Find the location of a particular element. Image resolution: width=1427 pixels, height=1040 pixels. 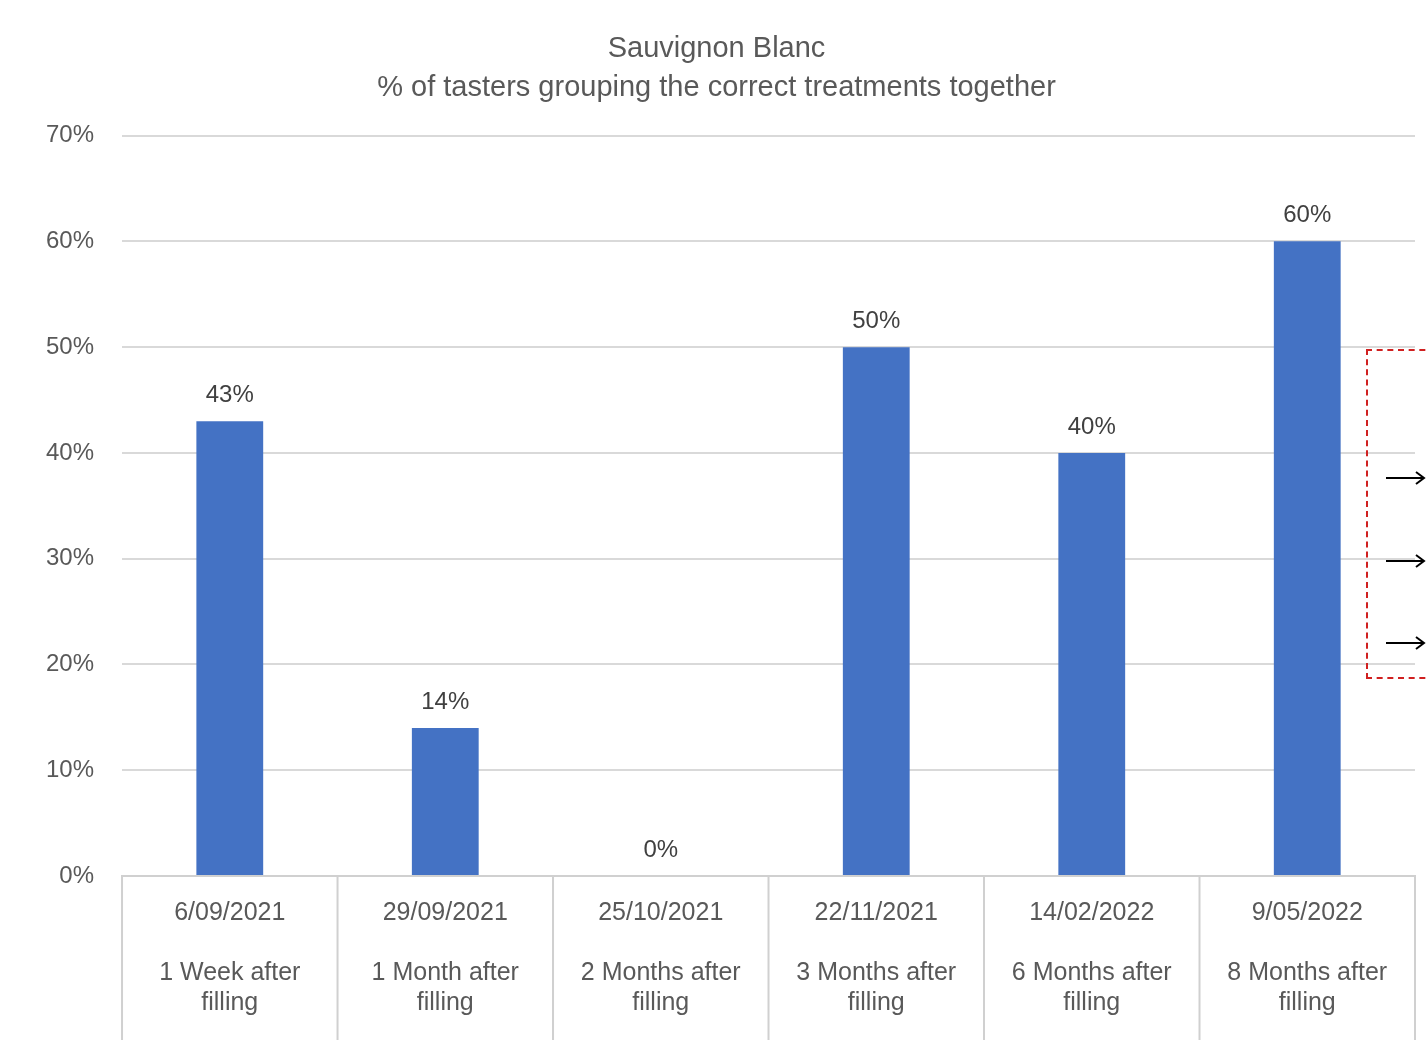

y-tick-label: 20% is located at coordinates (70, 663).